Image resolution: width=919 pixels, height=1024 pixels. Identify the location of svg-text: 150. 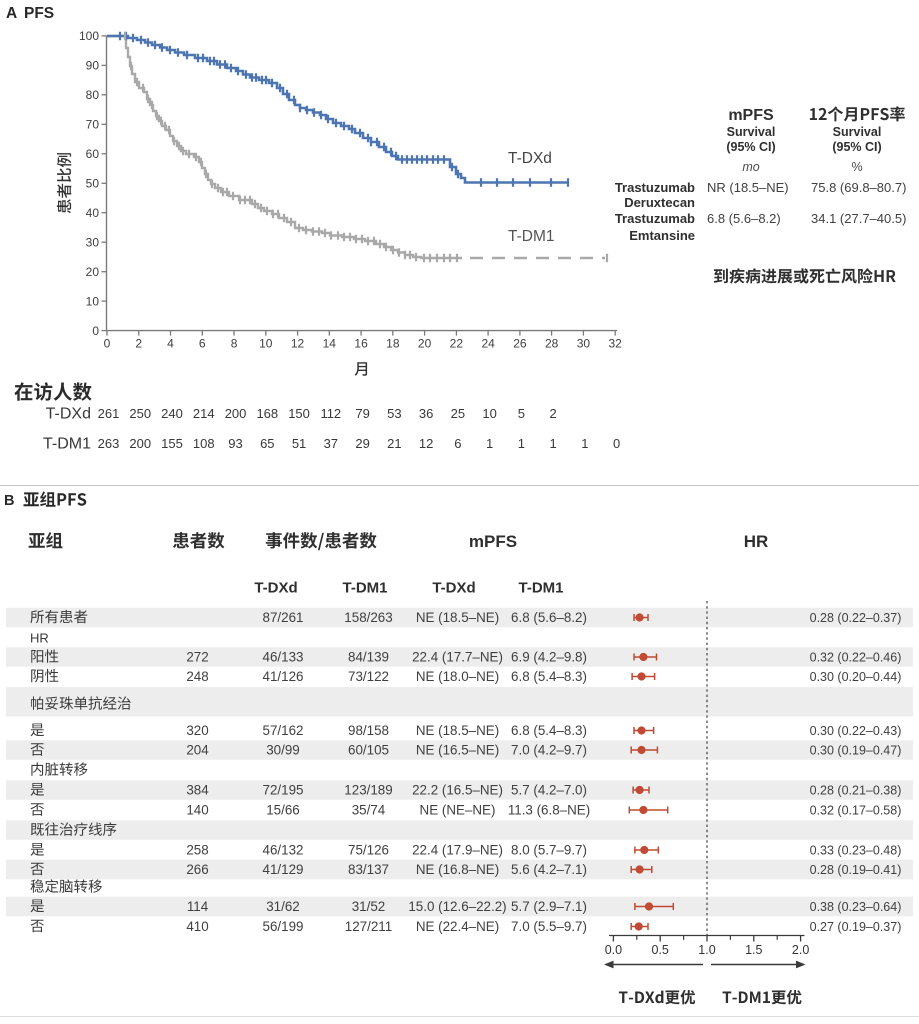
(299, 413).